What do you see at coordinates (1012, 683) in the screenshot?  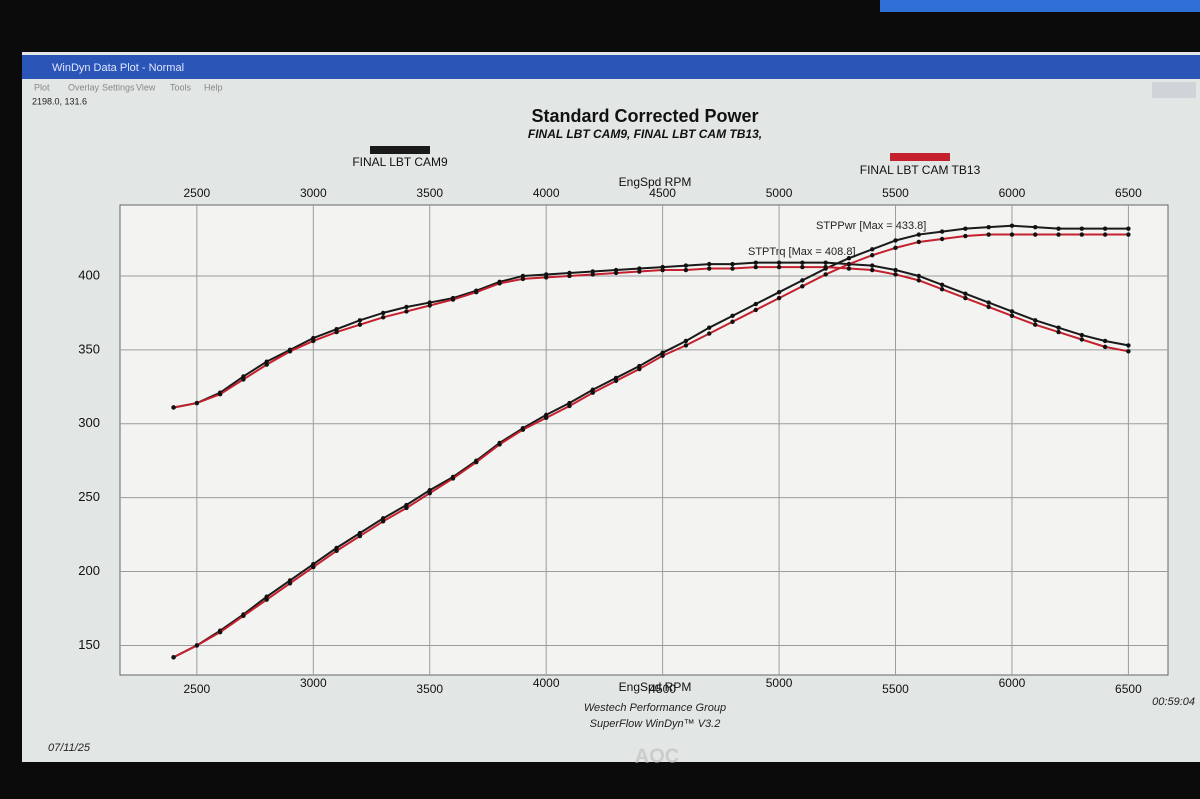 I see `x-tick-label: 6000` at bounding box center [1012, 683].